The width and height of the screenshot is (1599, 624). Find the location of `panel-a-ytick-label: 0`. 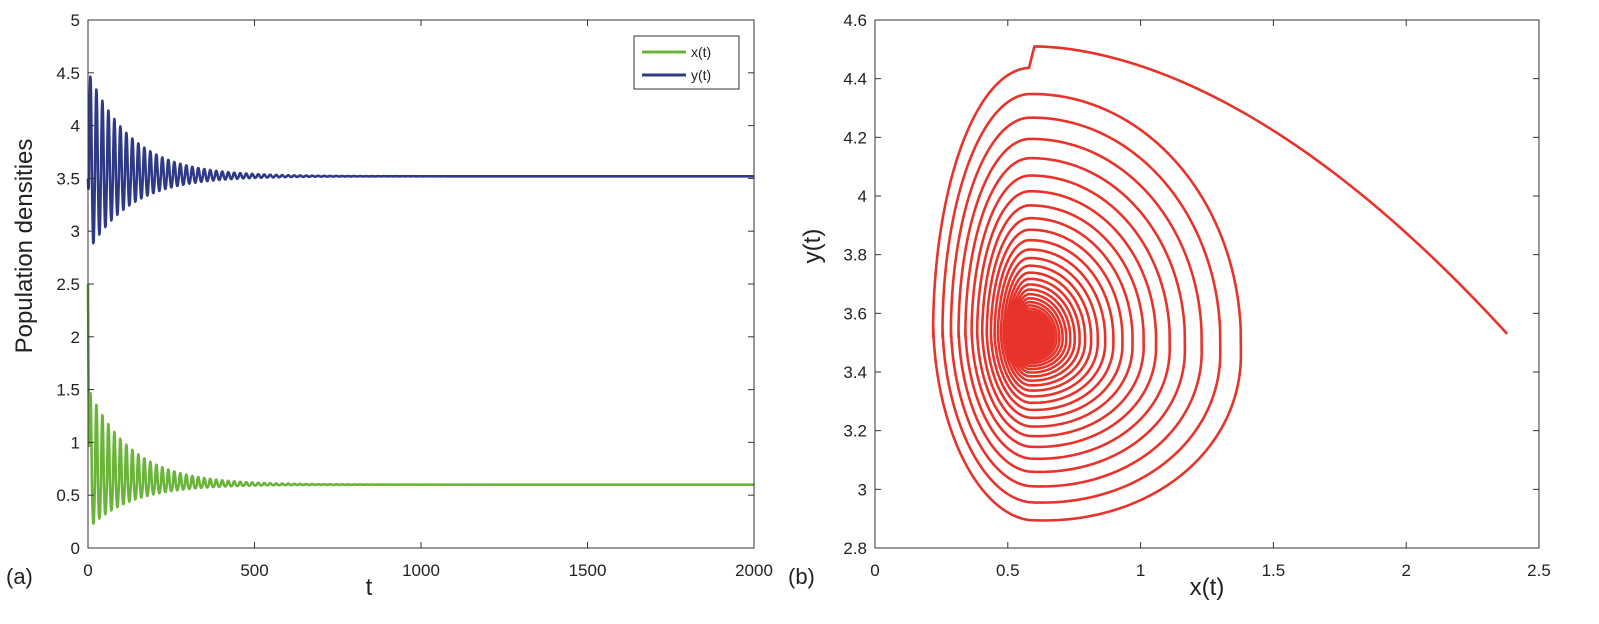

panel-a-ytick-label: 0 is located at coordinates (75, 548).